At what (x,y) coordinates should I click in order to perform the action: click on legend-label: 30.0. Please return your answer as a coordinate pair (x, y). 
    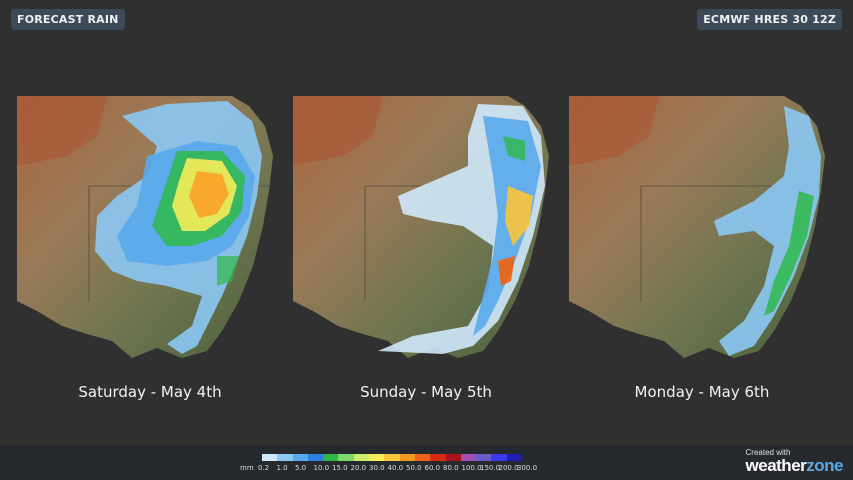
    Looking at the image, I should click on (377, 468).